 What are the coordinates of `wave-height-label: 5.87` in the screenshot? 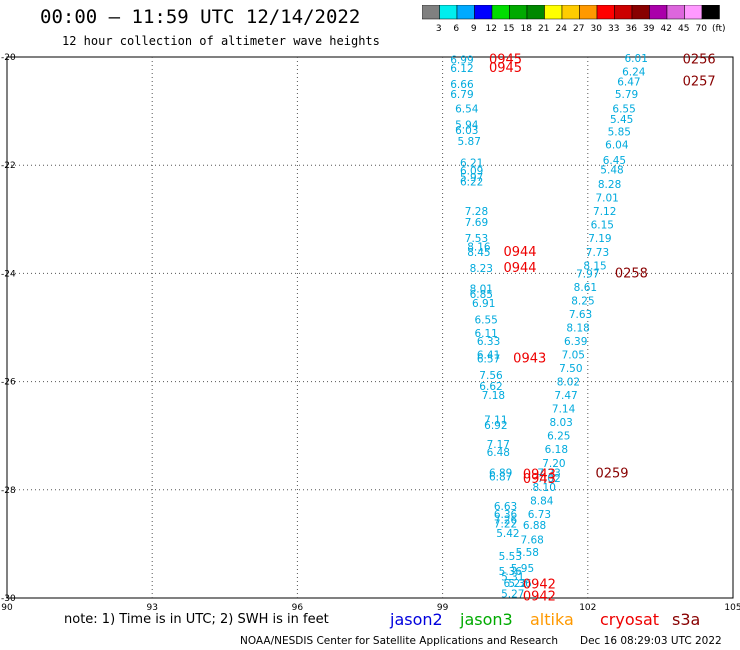 It's located at (469, 142).